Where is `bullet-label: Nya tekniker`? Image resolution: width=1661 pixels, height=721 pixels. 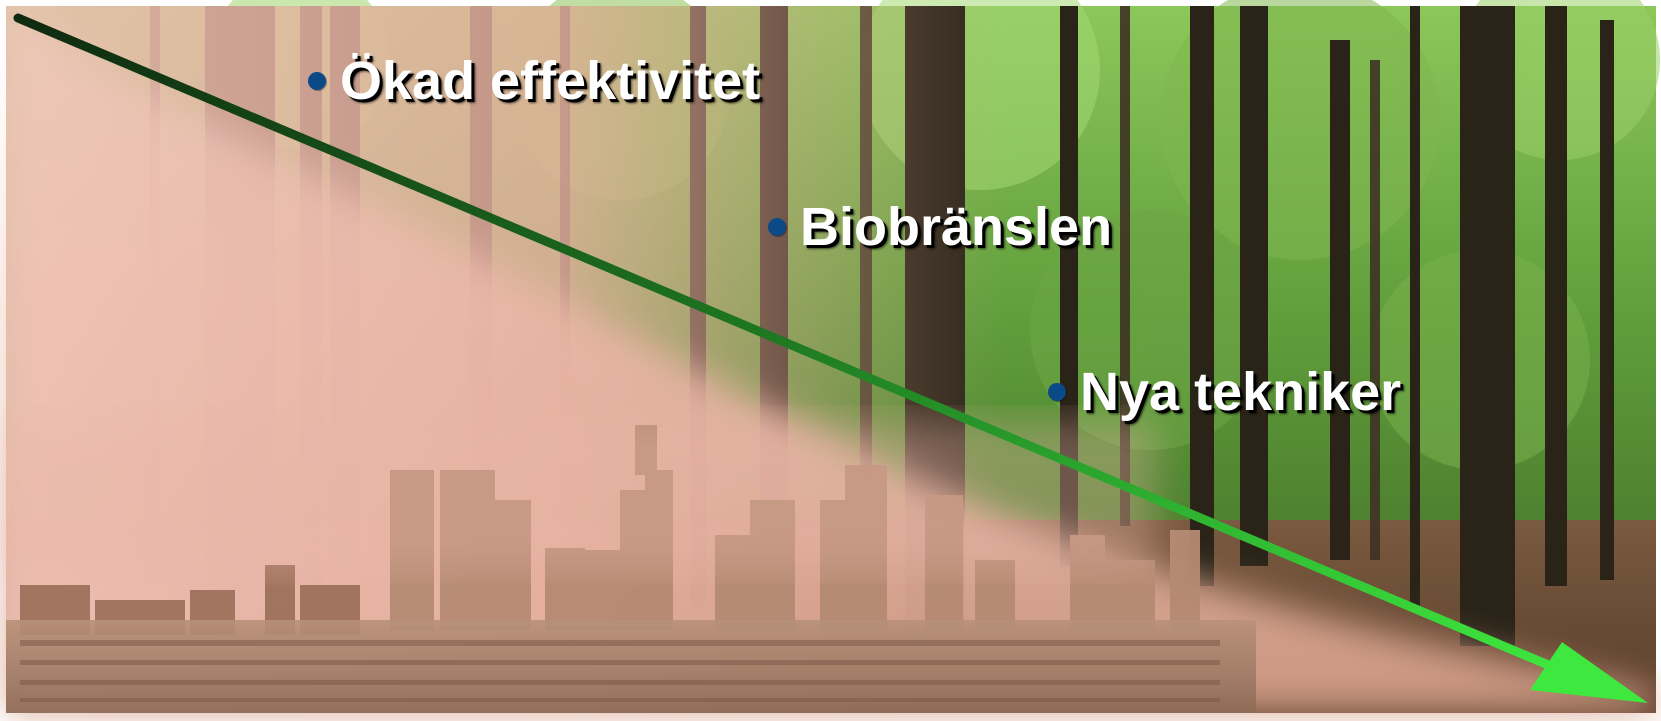 bullet-label: Nya tekniker is located at coordinates (1241, 392).